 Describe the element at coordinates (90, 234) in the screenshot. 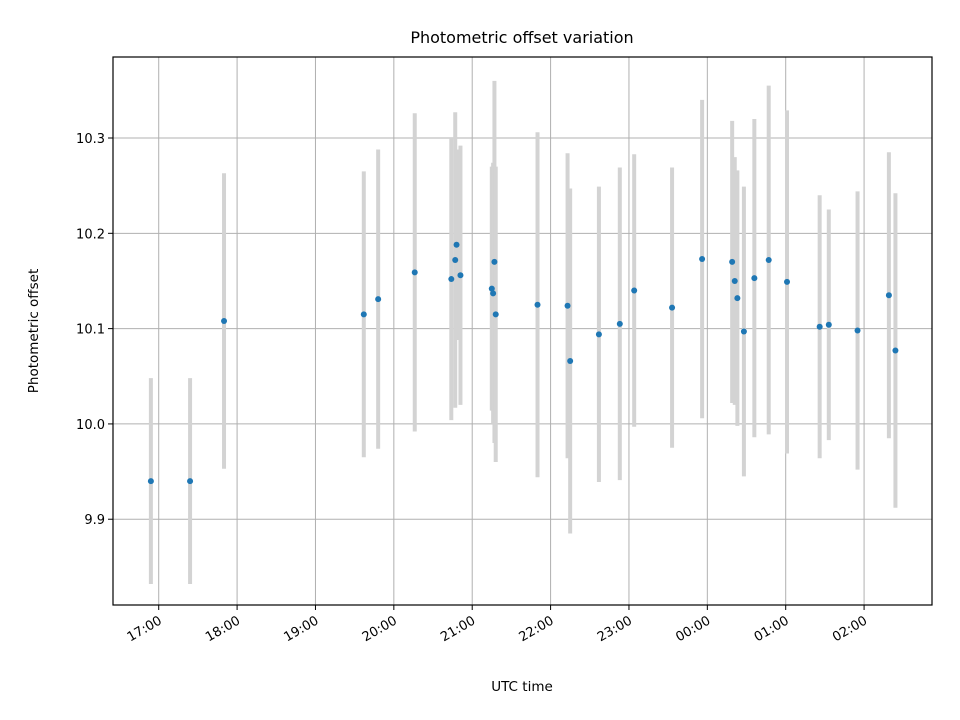

I see `y-tick-label: 10.2` at that location.